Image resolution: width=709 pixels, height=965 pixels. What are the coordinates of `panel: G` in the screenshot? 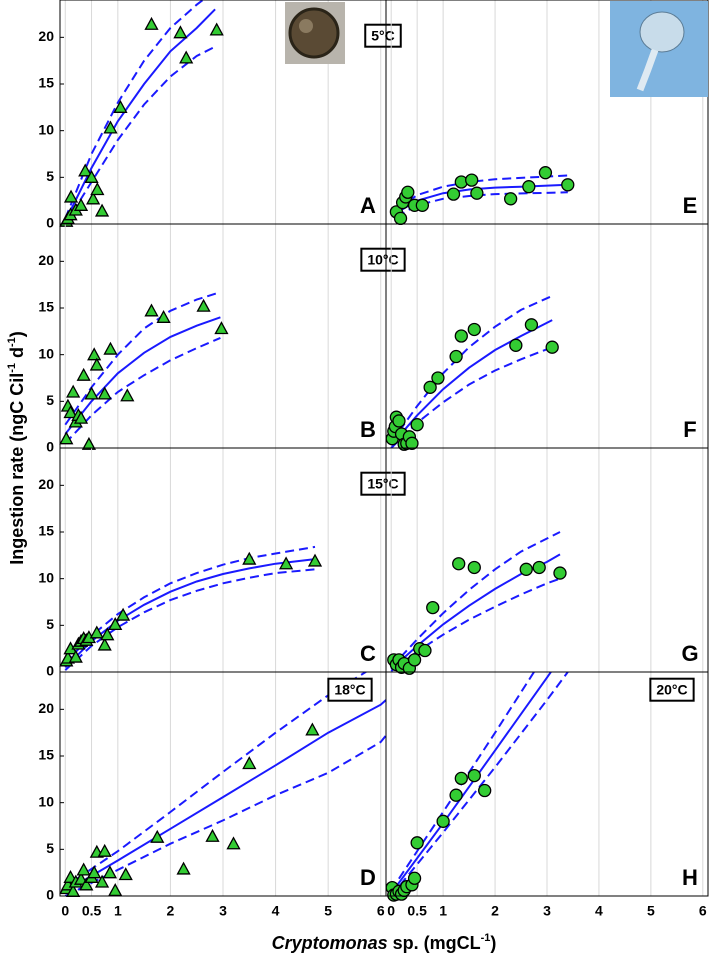 It's located at (547, 561).